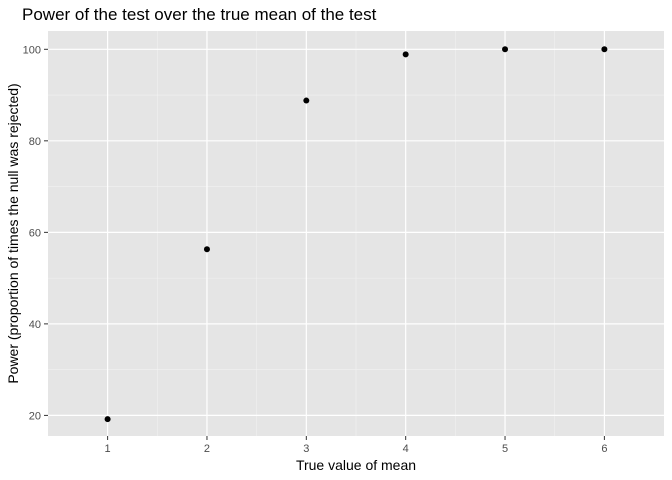 The image size is (672, 480). What do you see at coordinates (35, 325) in the screenshot?
I see `y-tick-label: 40` at bounding box center [35, 325].